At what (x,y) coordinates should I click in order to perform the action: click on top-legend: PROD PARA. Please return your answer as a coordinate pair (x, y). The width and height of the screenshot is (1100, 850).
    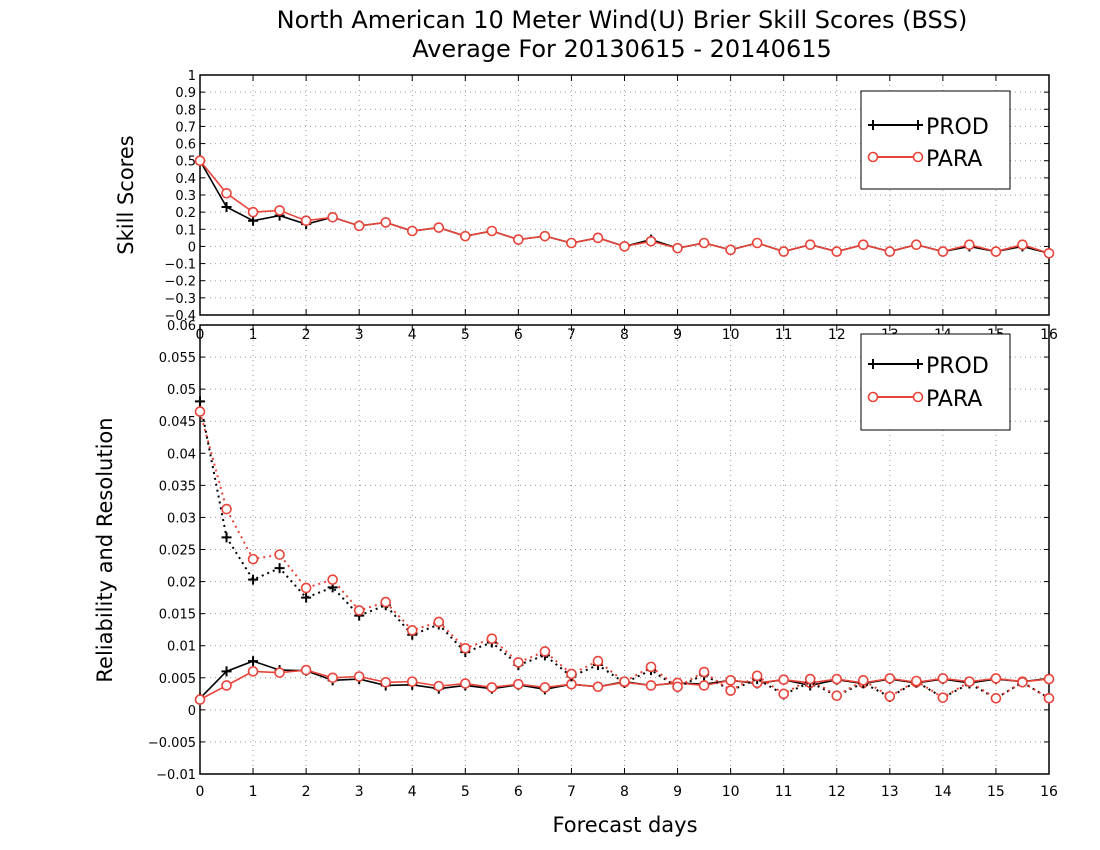
    Looking at the image, I should click on (935, 140).